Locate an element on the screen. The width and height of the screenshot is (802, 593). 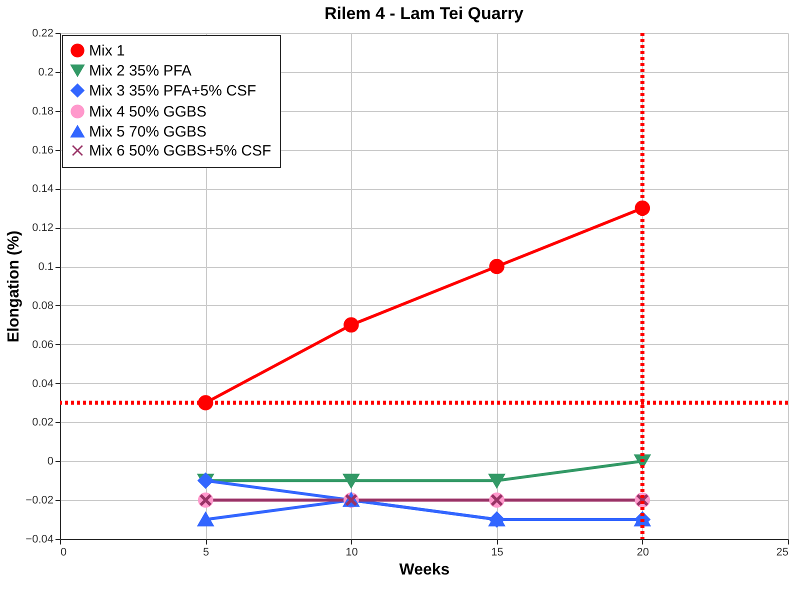
y-tick-label: 0.2 is located at coordinates (46, 72).